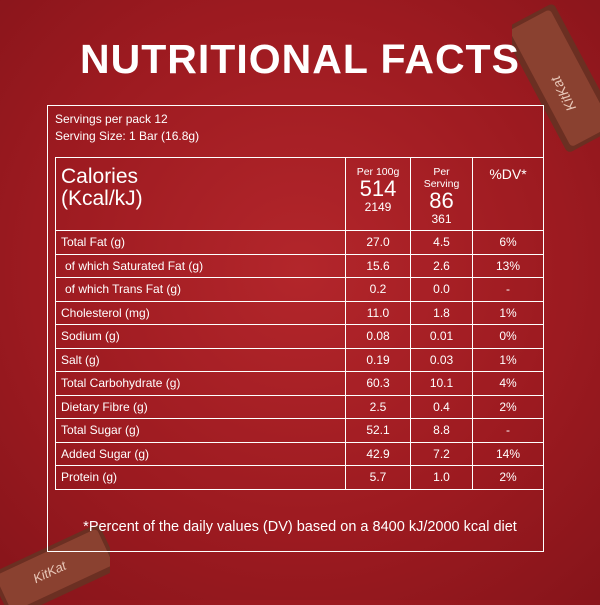 This screenshot has height=605, width=600. What do you see at coordinates (441, 359) in the screenshot?
I see `nutrient-value: 0.03` at bounding box center [441, 359].